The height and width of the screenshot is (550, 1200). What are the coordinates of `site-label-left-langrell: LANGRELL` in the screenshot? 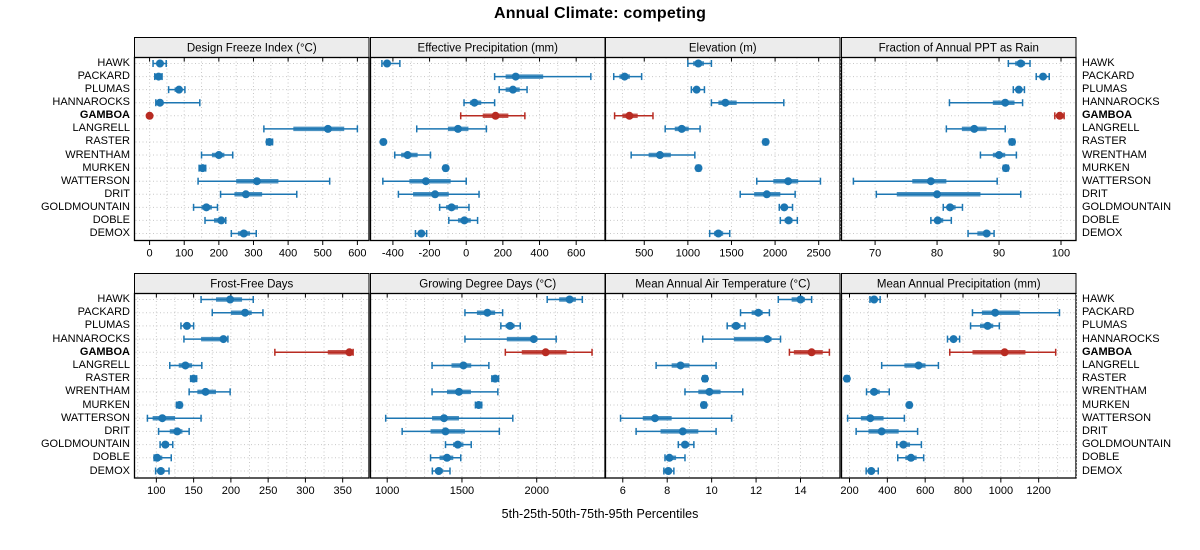 It's located at (101, 128).